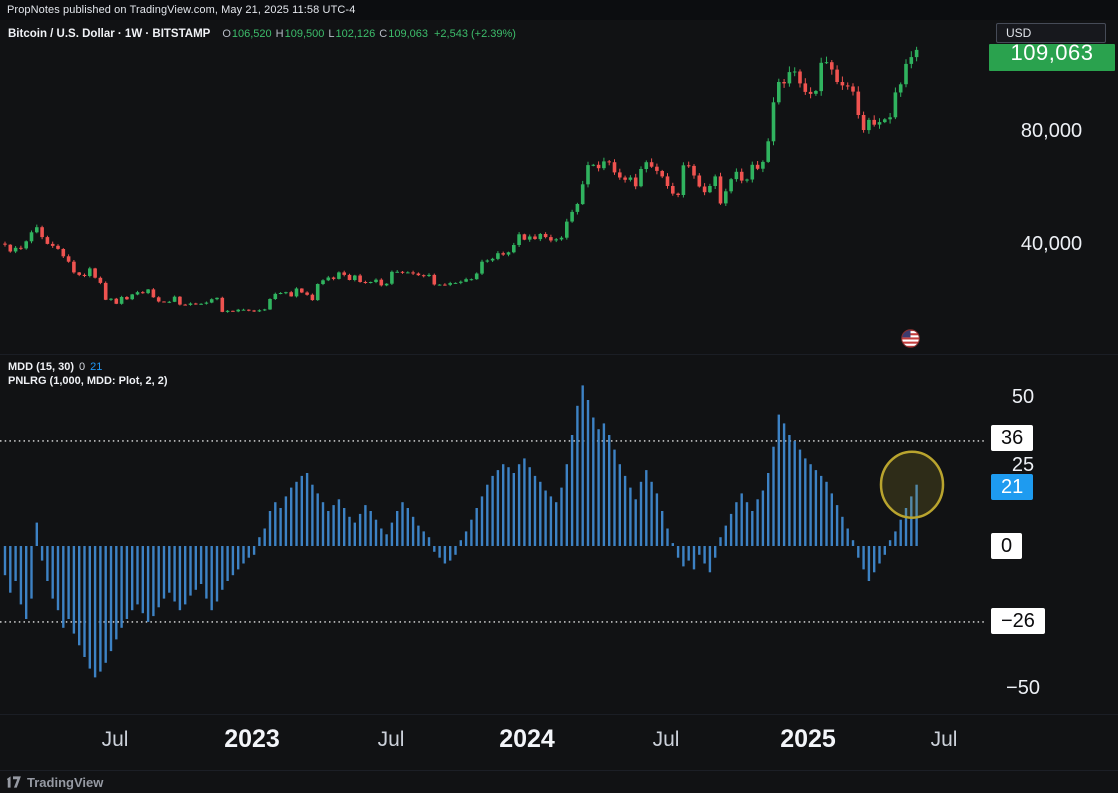 This screenshot has height=793, width=1118. Describe the element at coordinates (1012, 438) in the screenshot. I see `level-badge-36: 36` at that location.